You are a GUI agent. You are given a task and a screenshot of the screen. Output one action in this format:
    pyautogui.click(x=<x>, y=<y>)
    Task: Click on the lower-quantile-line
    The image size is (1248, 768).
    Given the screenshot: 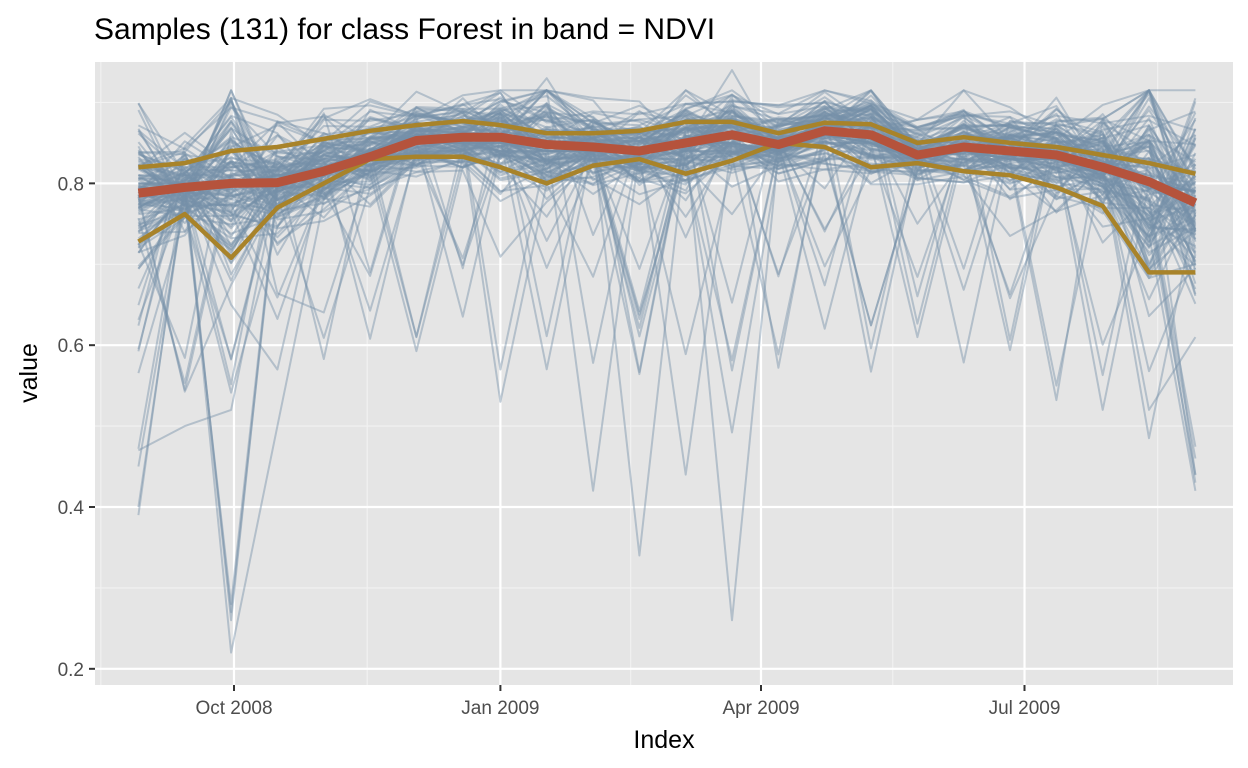 What is the action you would take?
    pyautogui.click(x=666, y=207)
    